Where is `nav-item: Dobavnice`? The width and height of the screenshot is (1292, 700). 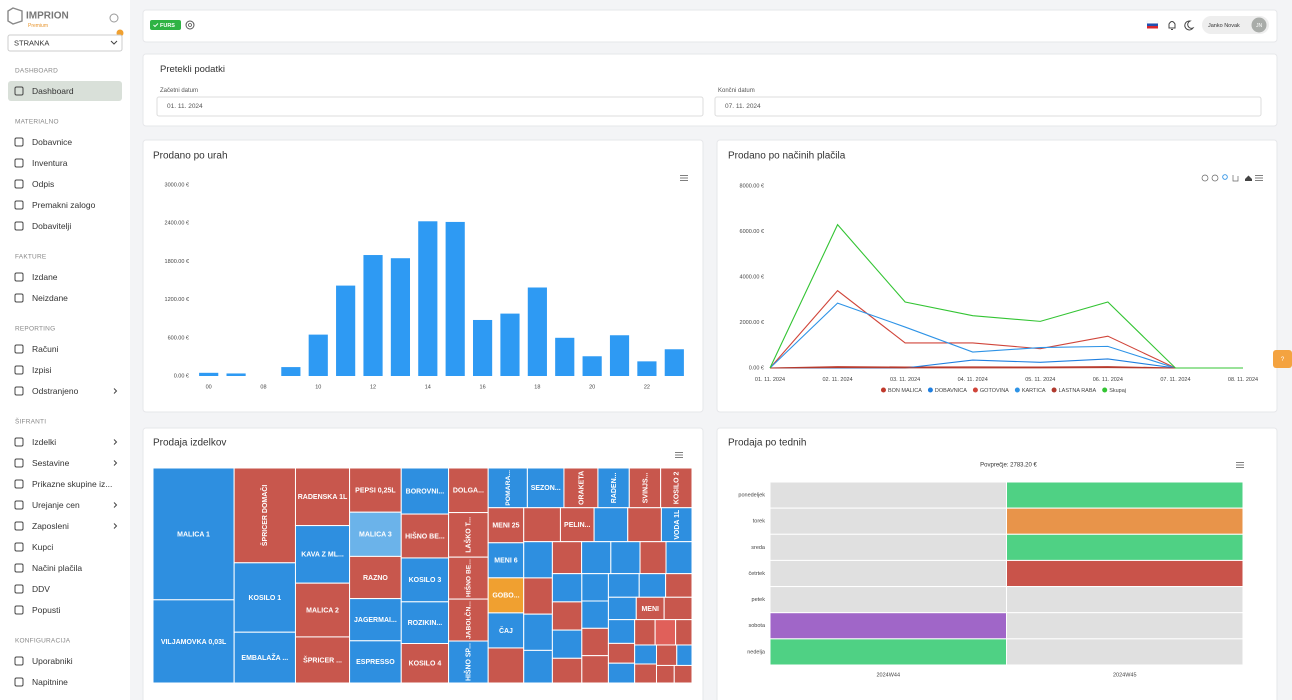 nav-item: Dobavnice is located at coordinates (52, 142).